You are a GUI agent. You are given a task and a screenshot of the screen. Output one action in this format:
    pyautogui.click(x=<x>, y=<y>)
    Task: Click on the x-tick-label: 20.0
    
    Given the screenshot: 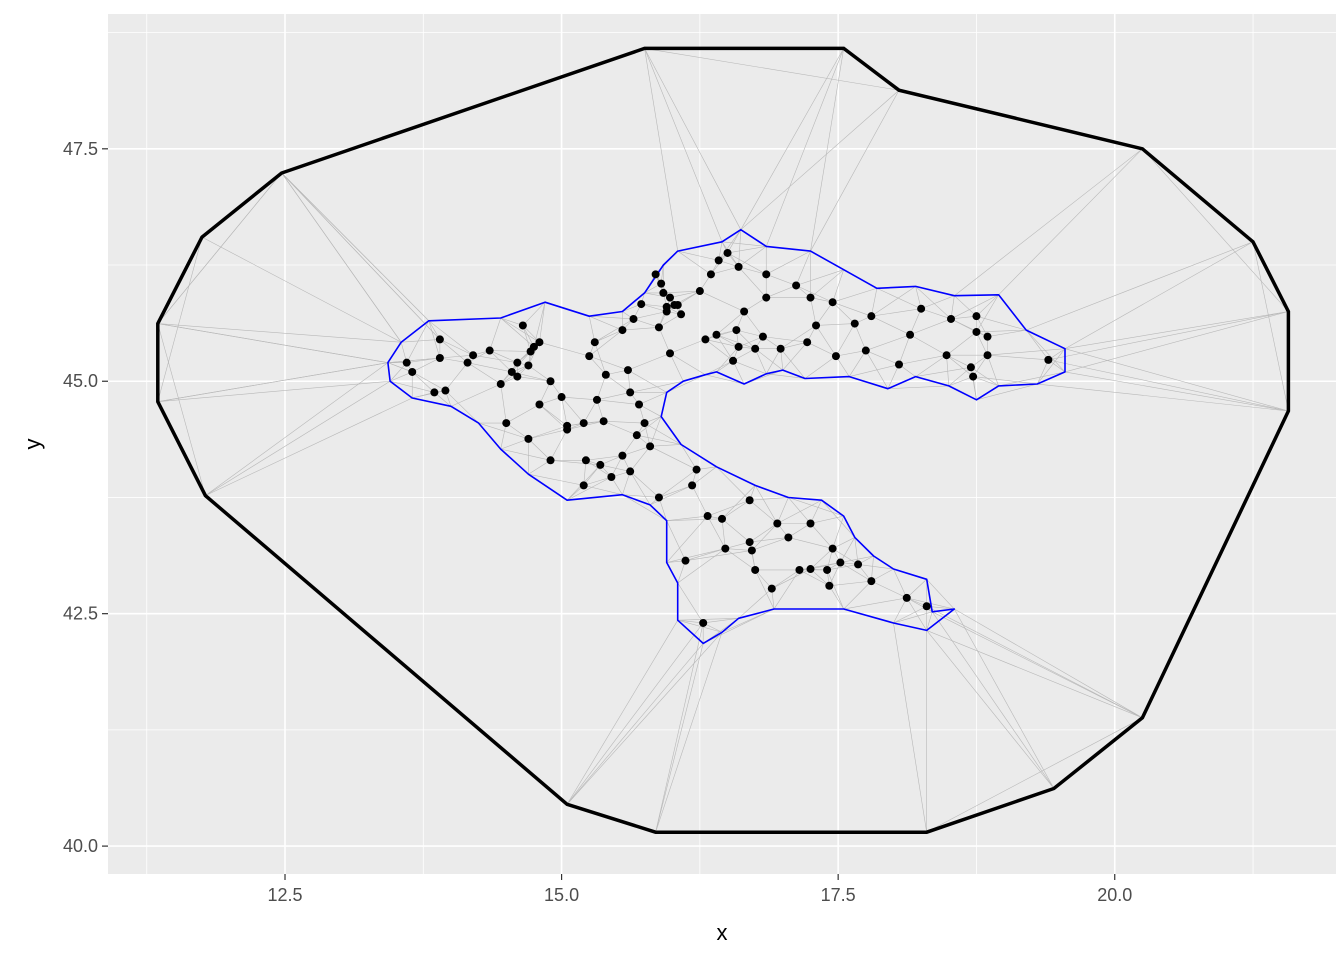 What is the action you would take?
    pyautogui.click(x=1114, y=895)
    